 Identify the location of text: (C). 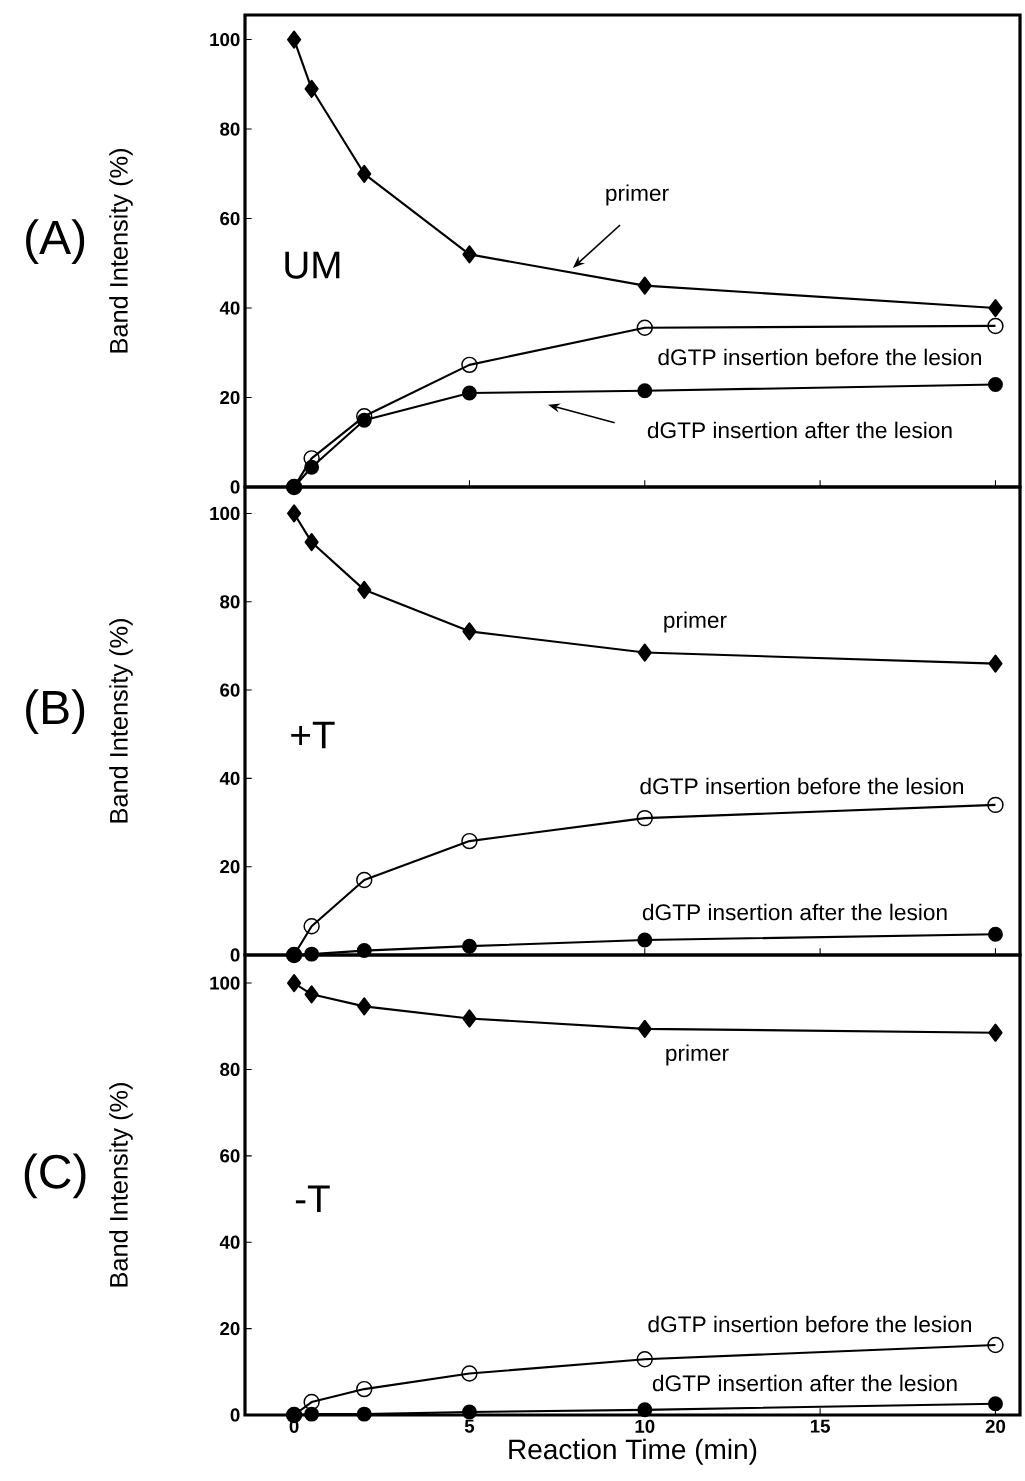
(55, 1176).